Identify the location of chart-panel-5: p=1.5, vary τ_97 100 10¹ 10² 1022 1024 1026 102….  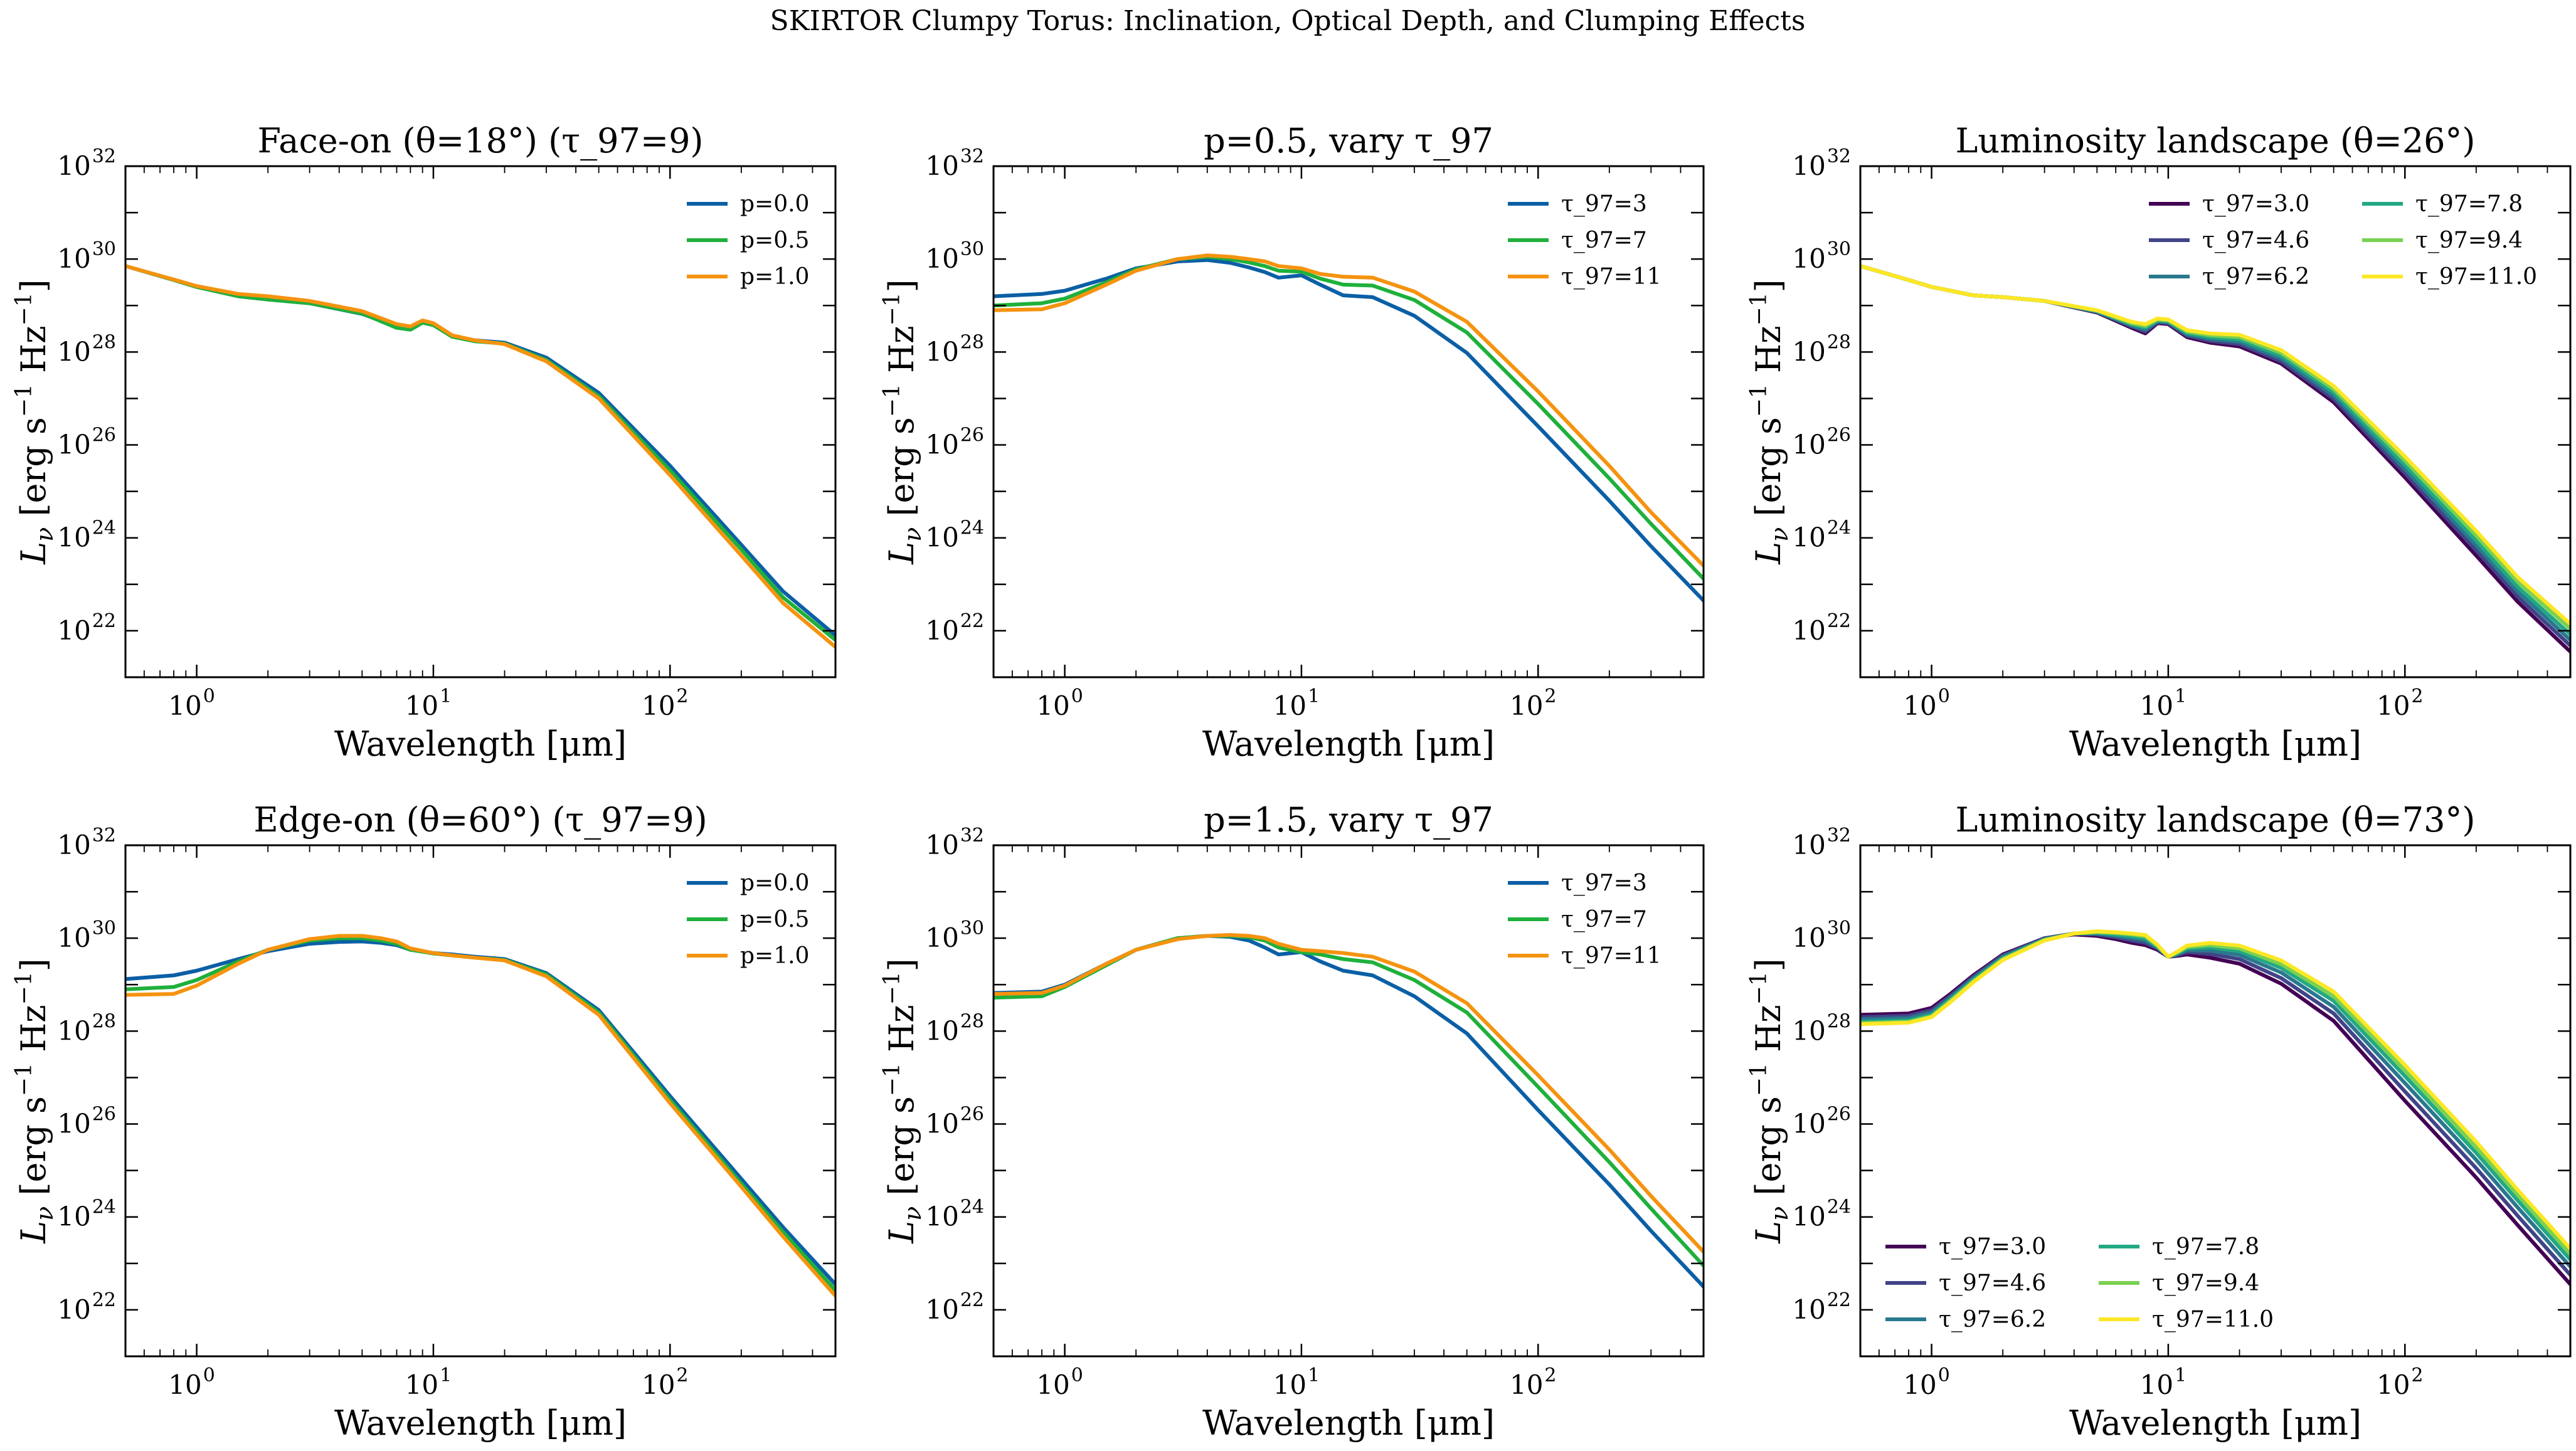
(1292, 1122).